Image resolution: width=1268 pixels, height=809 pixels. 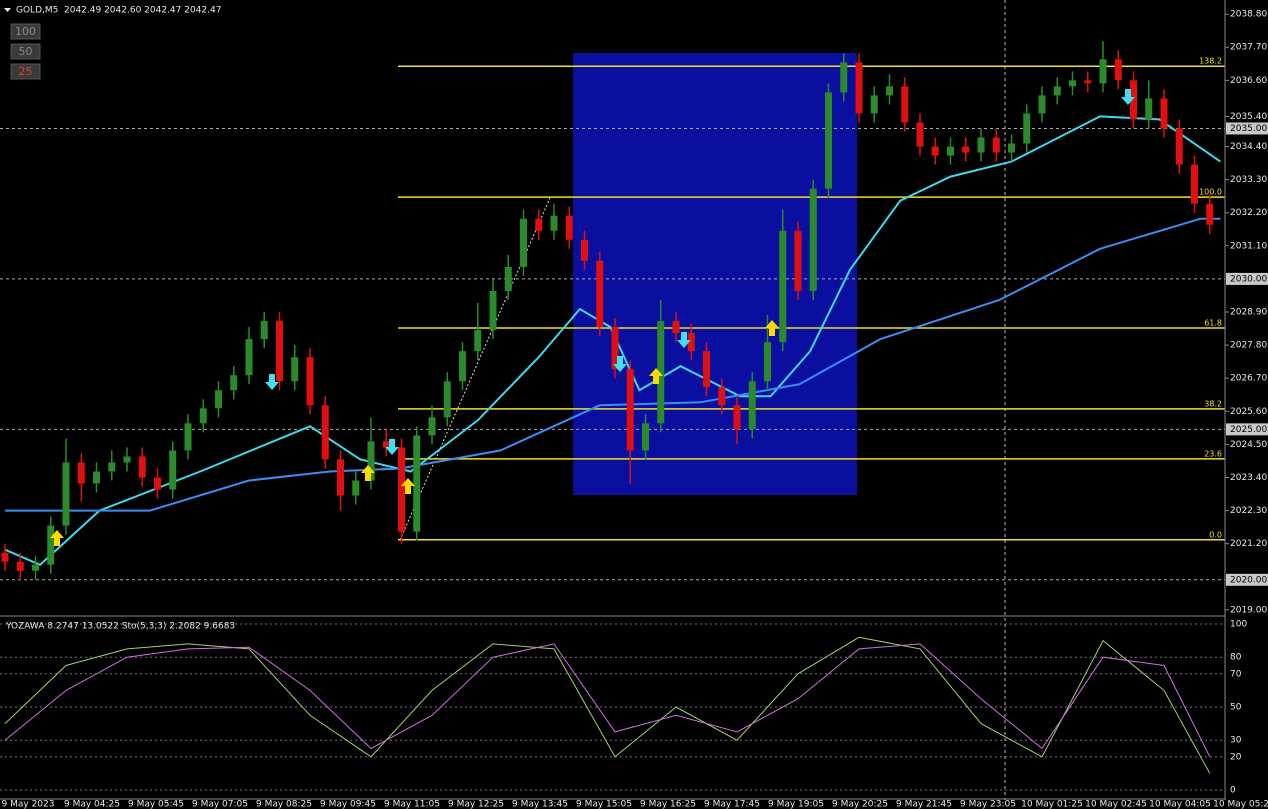 What do you see at coordinates (1248, 478) in the screenshot?
I see `y-tick-label: 2023.40` at bounding box center [1248, 478].